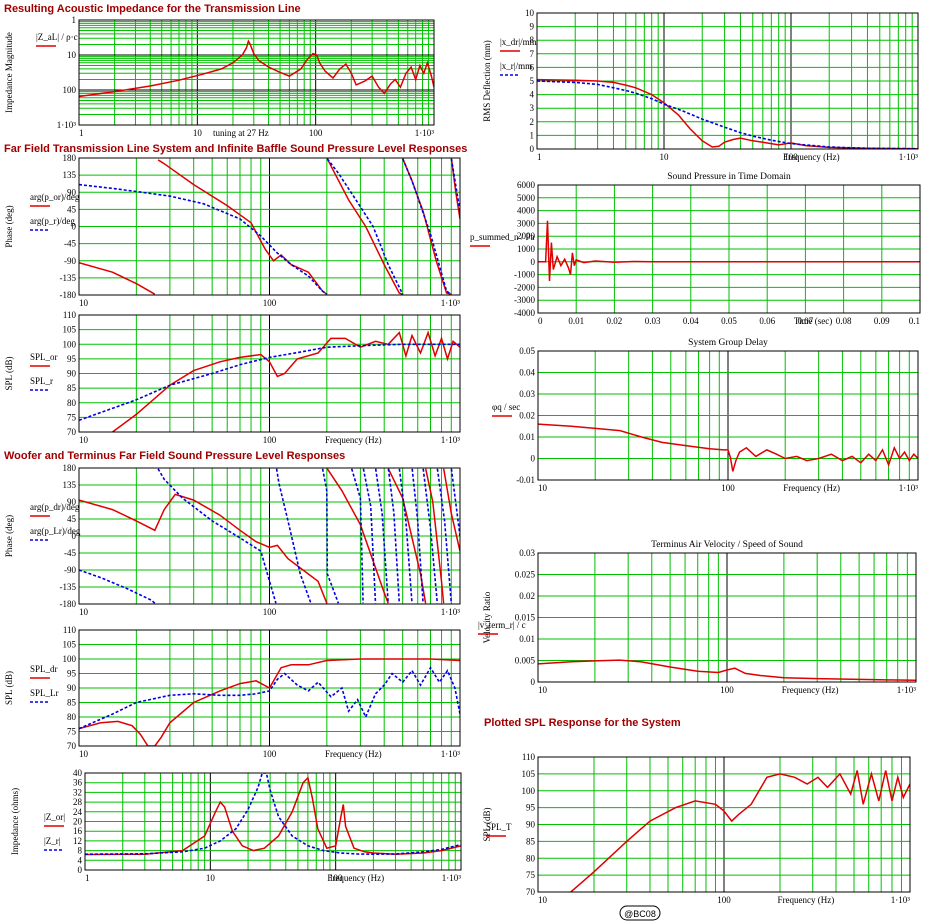 The image size is (932, 923). I want to click on y-tick-label: 135, so click(70, 485).